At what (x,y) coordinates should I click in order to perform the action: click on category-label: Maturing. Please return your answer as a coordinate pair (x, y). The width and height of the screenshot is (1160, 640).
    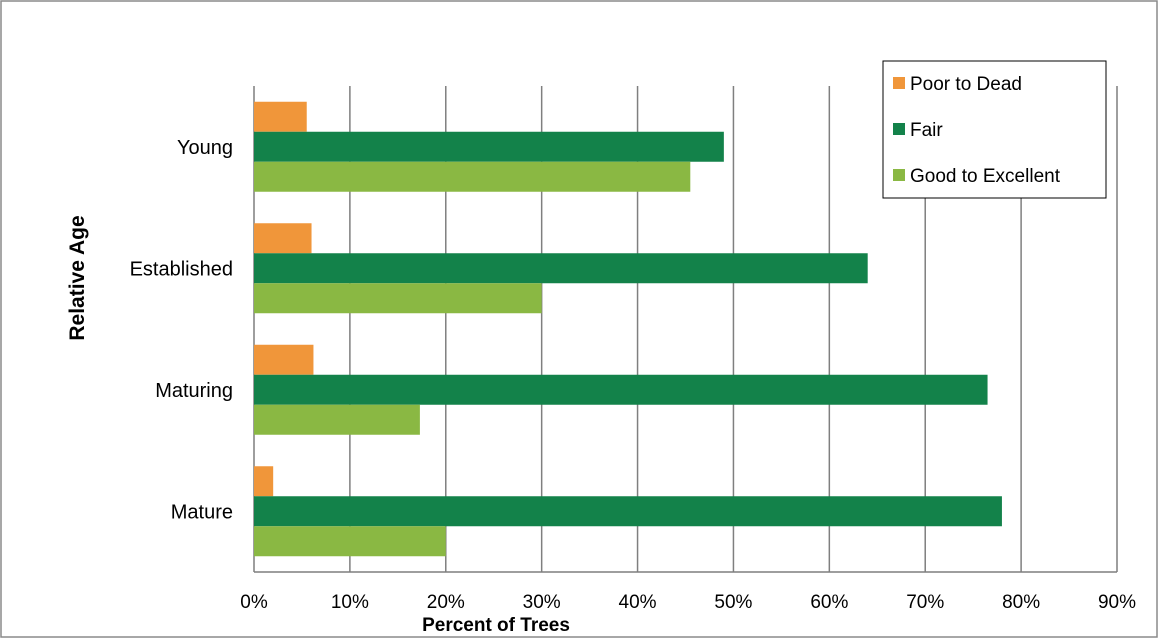
    Looking at the image, I should click on (194, 391).